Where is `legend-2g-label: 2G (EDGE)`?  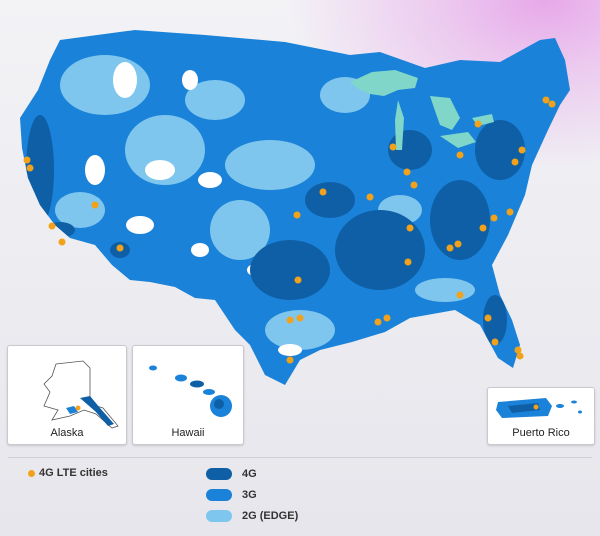 legend-2g-label: 2G (EDGE) is located at coordinates (270, 516).